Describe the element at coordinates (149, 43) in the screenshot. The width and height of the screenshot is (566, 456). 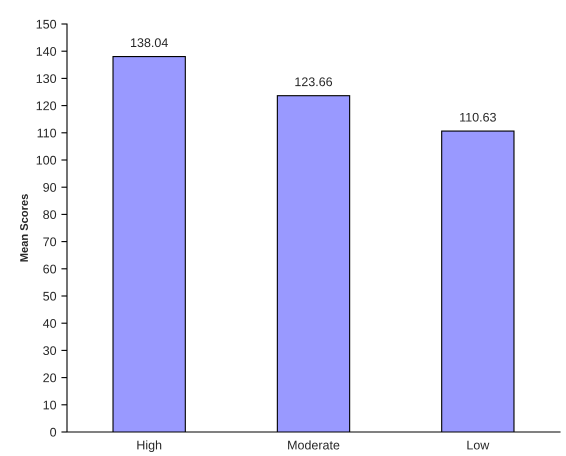
I see `data-label: 138.04` at that location.